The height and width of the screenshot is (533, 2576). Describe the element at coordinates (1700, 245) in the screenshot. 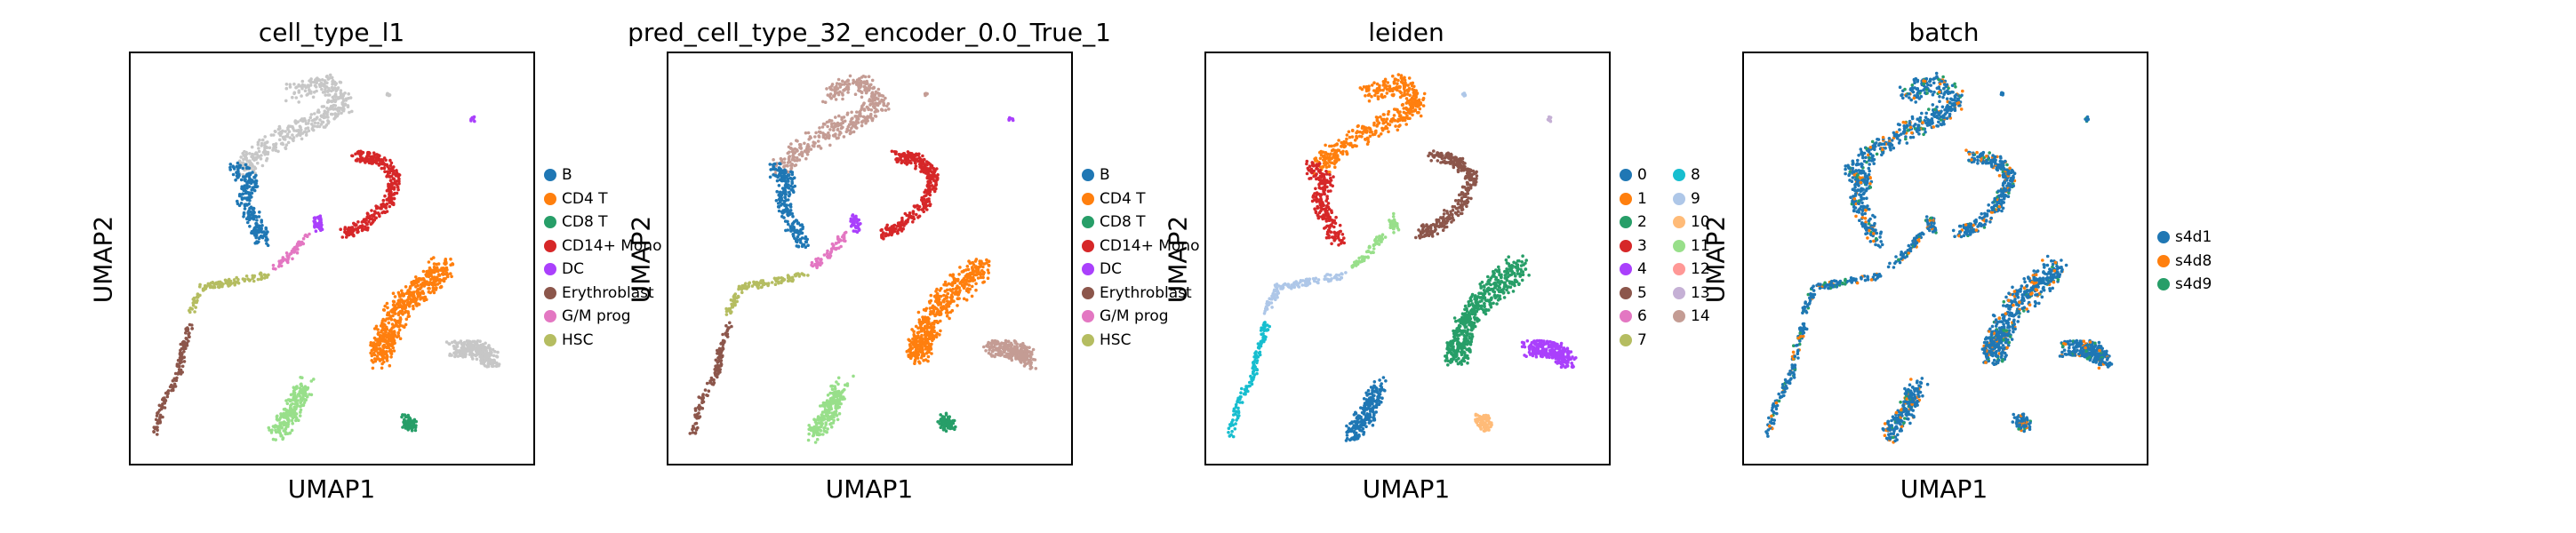

I see `legend-label: 11` at that location.